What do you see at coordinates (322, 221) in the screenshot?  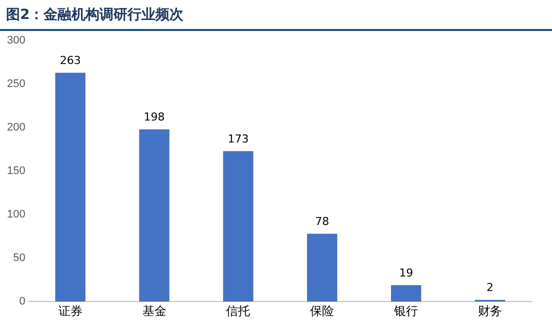 I see `data-label: 78` at bounding box center [322, 221].